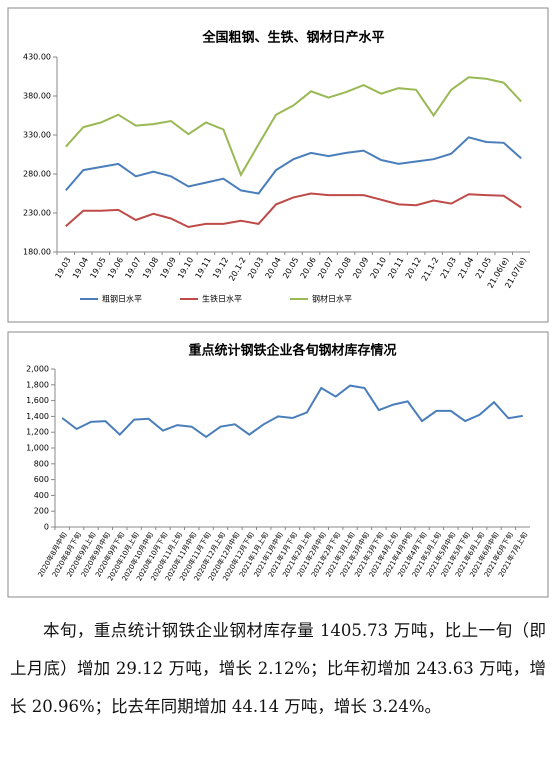  Describe the element at coordinates (37, 416) in the screenshot. I see `y-tick-label: 1,400` at that location.